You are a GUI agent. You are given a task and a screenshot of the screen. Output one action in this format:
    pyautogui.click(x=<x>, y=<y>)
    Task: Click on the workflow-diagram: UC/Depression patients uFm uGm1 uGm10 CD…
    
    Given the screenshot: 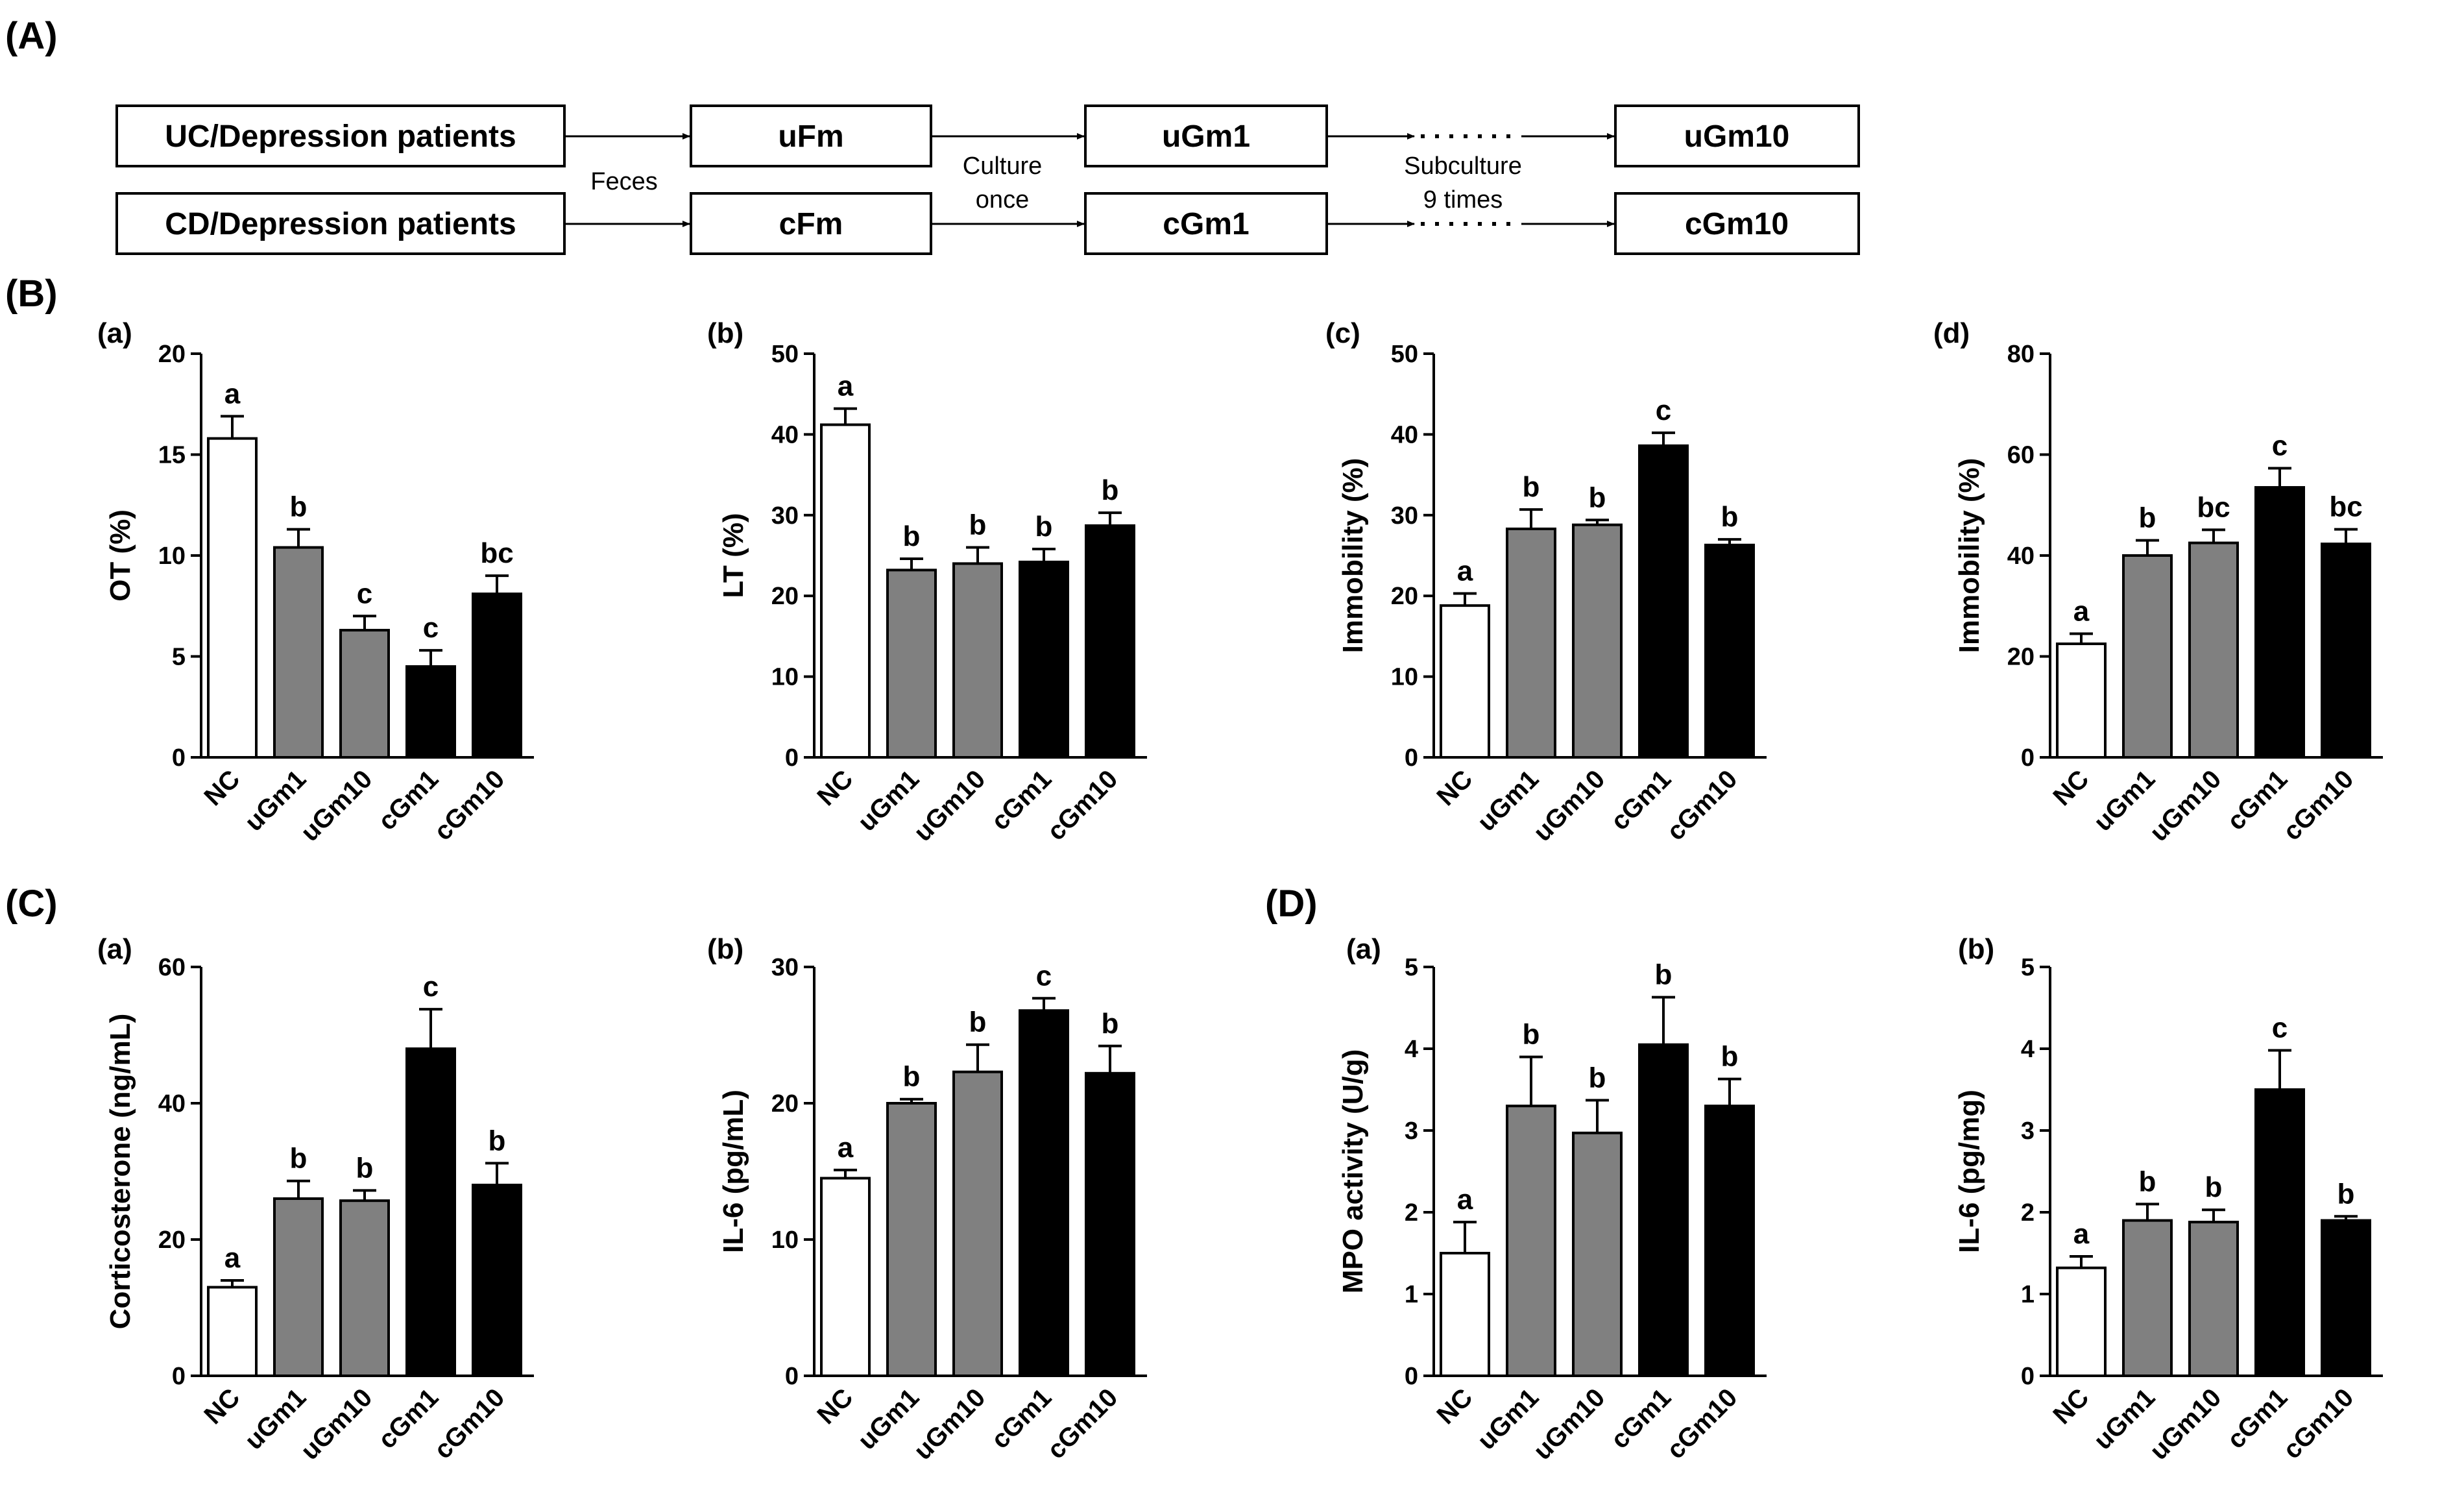 What is the action you would take?
    pyautogui.click(x=987, y=180)
    